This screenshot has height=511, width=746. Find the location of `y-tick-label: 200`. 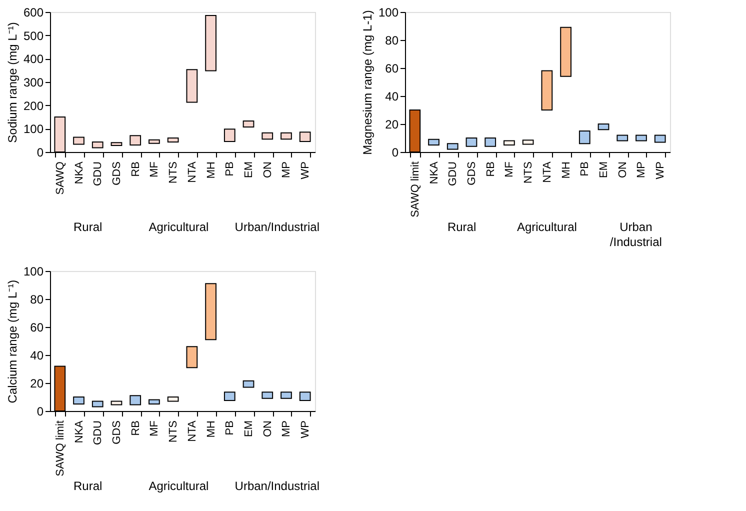

y-tick-label: 200 is located at coordinates (33, 105).